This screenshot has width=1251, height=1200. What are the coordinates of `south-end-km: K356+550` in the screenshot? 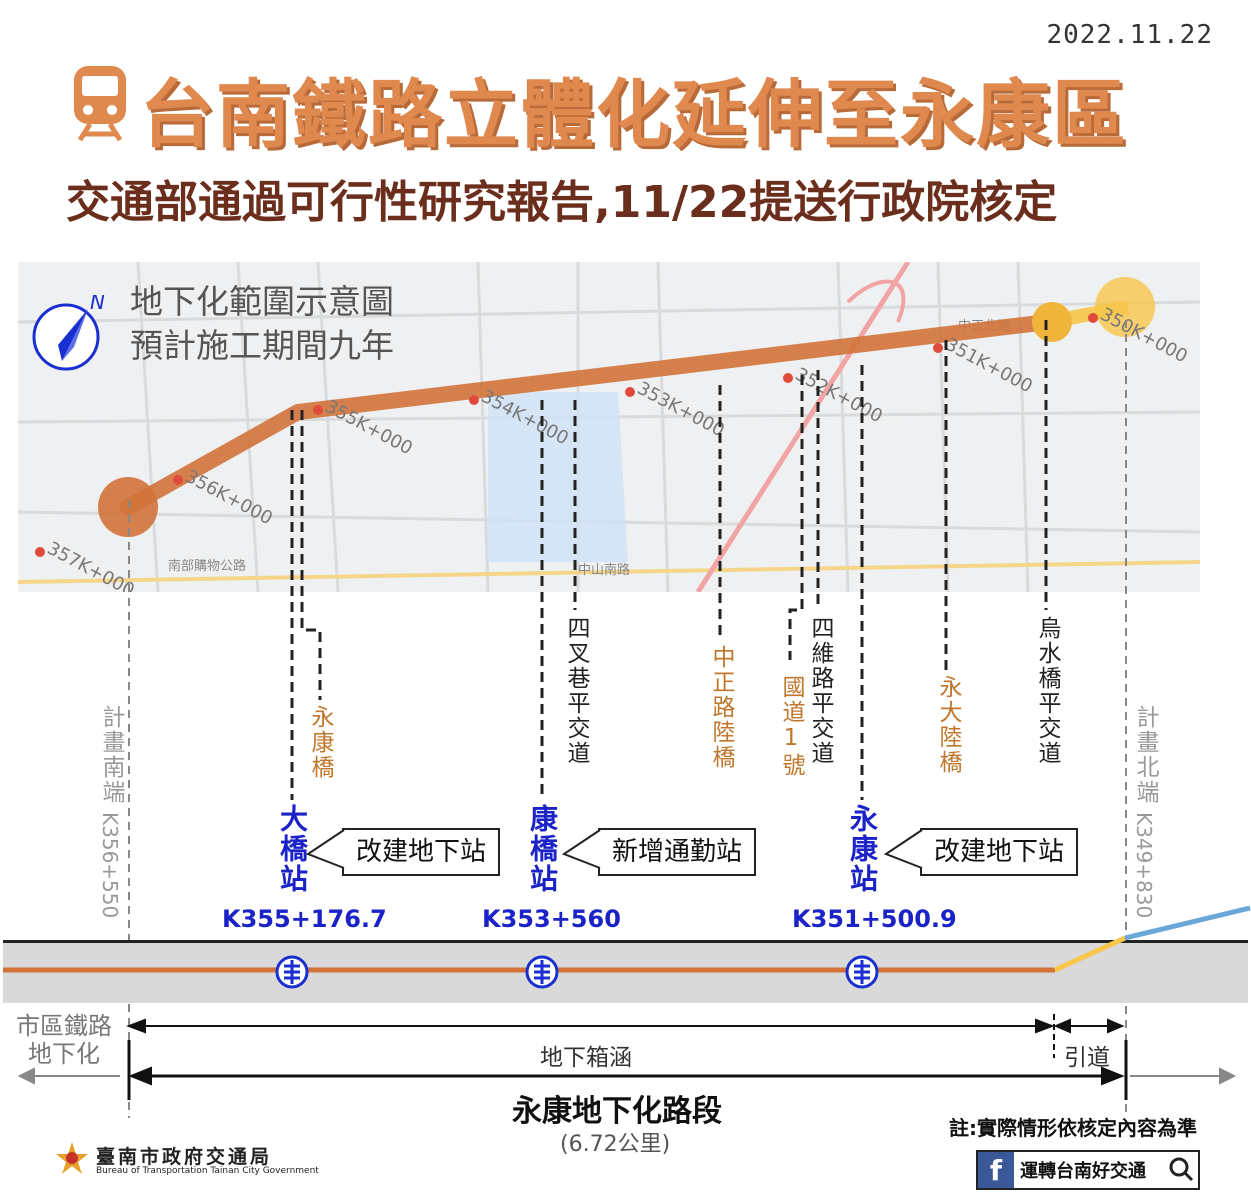 It's located at (110, 865).